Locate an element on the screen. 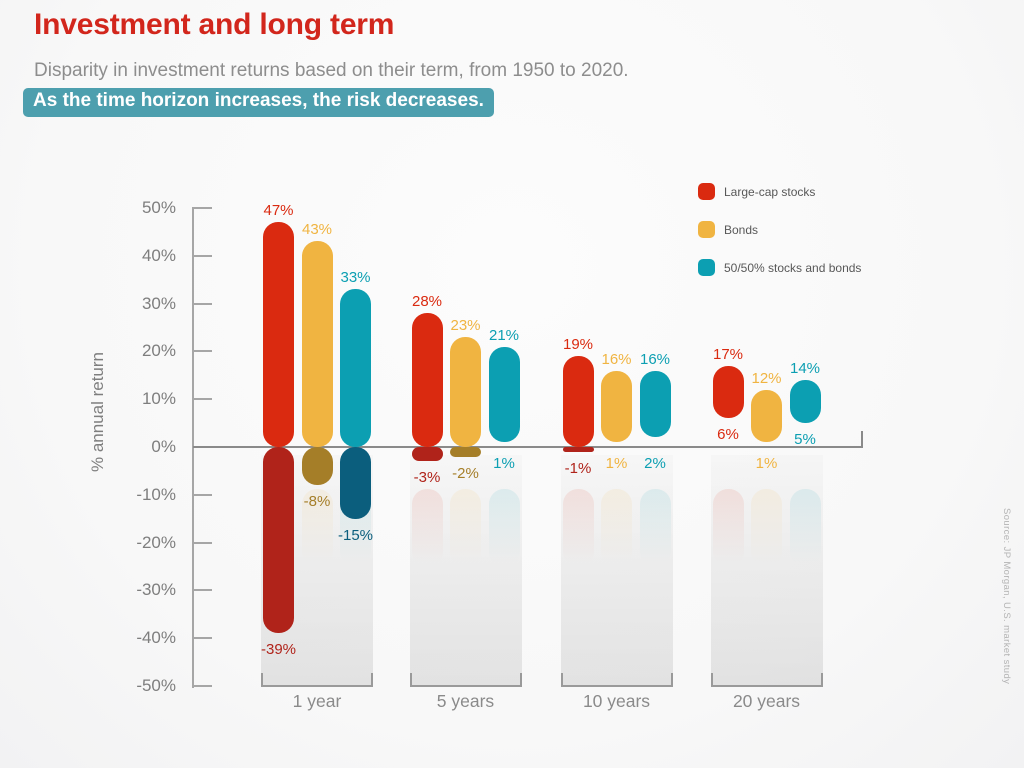 The width and height of the screenshot is (1024, 768). legend-item: Bonds is located at coordinates (779, 229).